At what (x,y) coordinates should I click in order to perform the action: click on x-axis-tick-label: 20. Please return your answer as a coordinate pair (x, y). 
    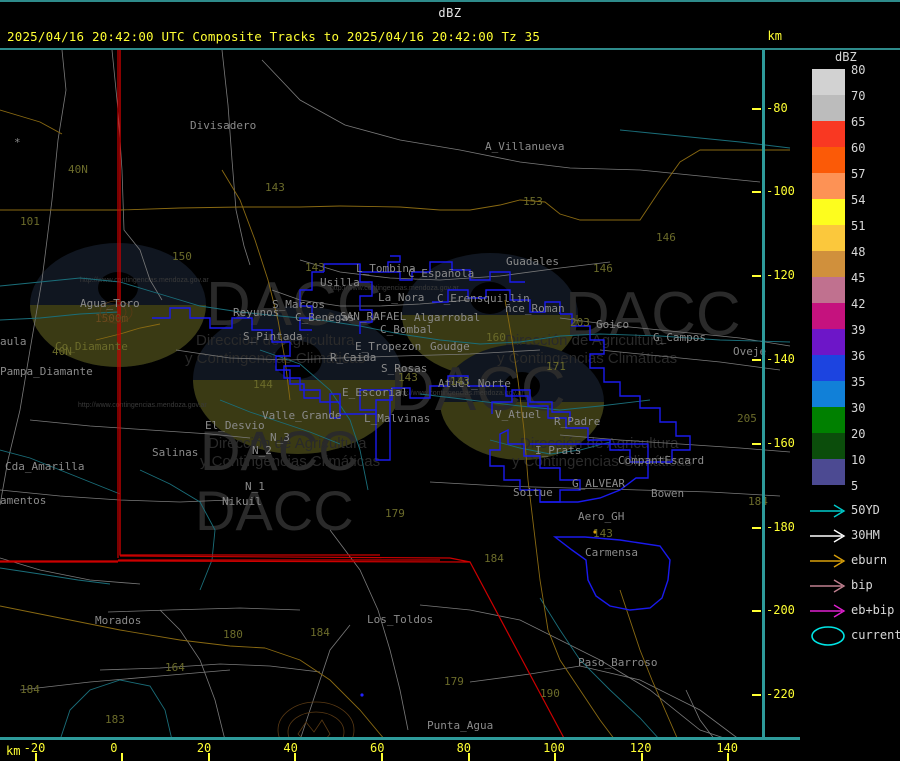
    Looking at the image, I should click on (204, 748).